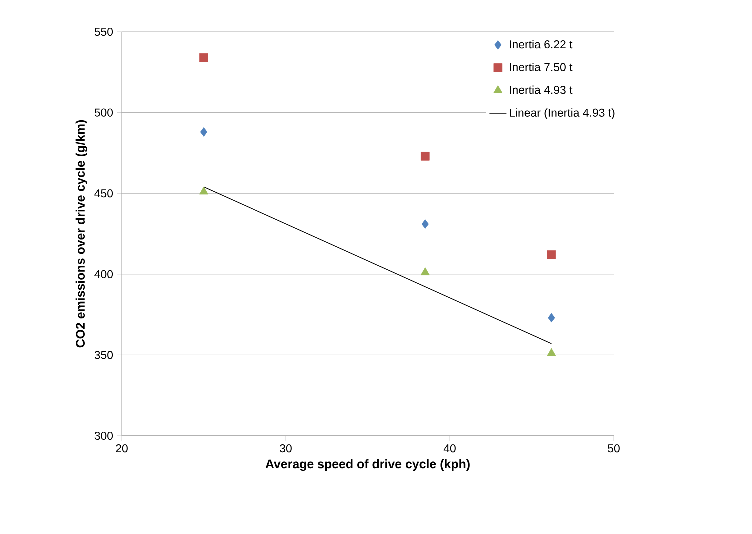 The height and width of the screenshot is (534, 752). What do you see at coordinates (541, 90) in the screenshot?
I see `legend-label: Inertia 4.93 t` at bounding box center [541, 90].